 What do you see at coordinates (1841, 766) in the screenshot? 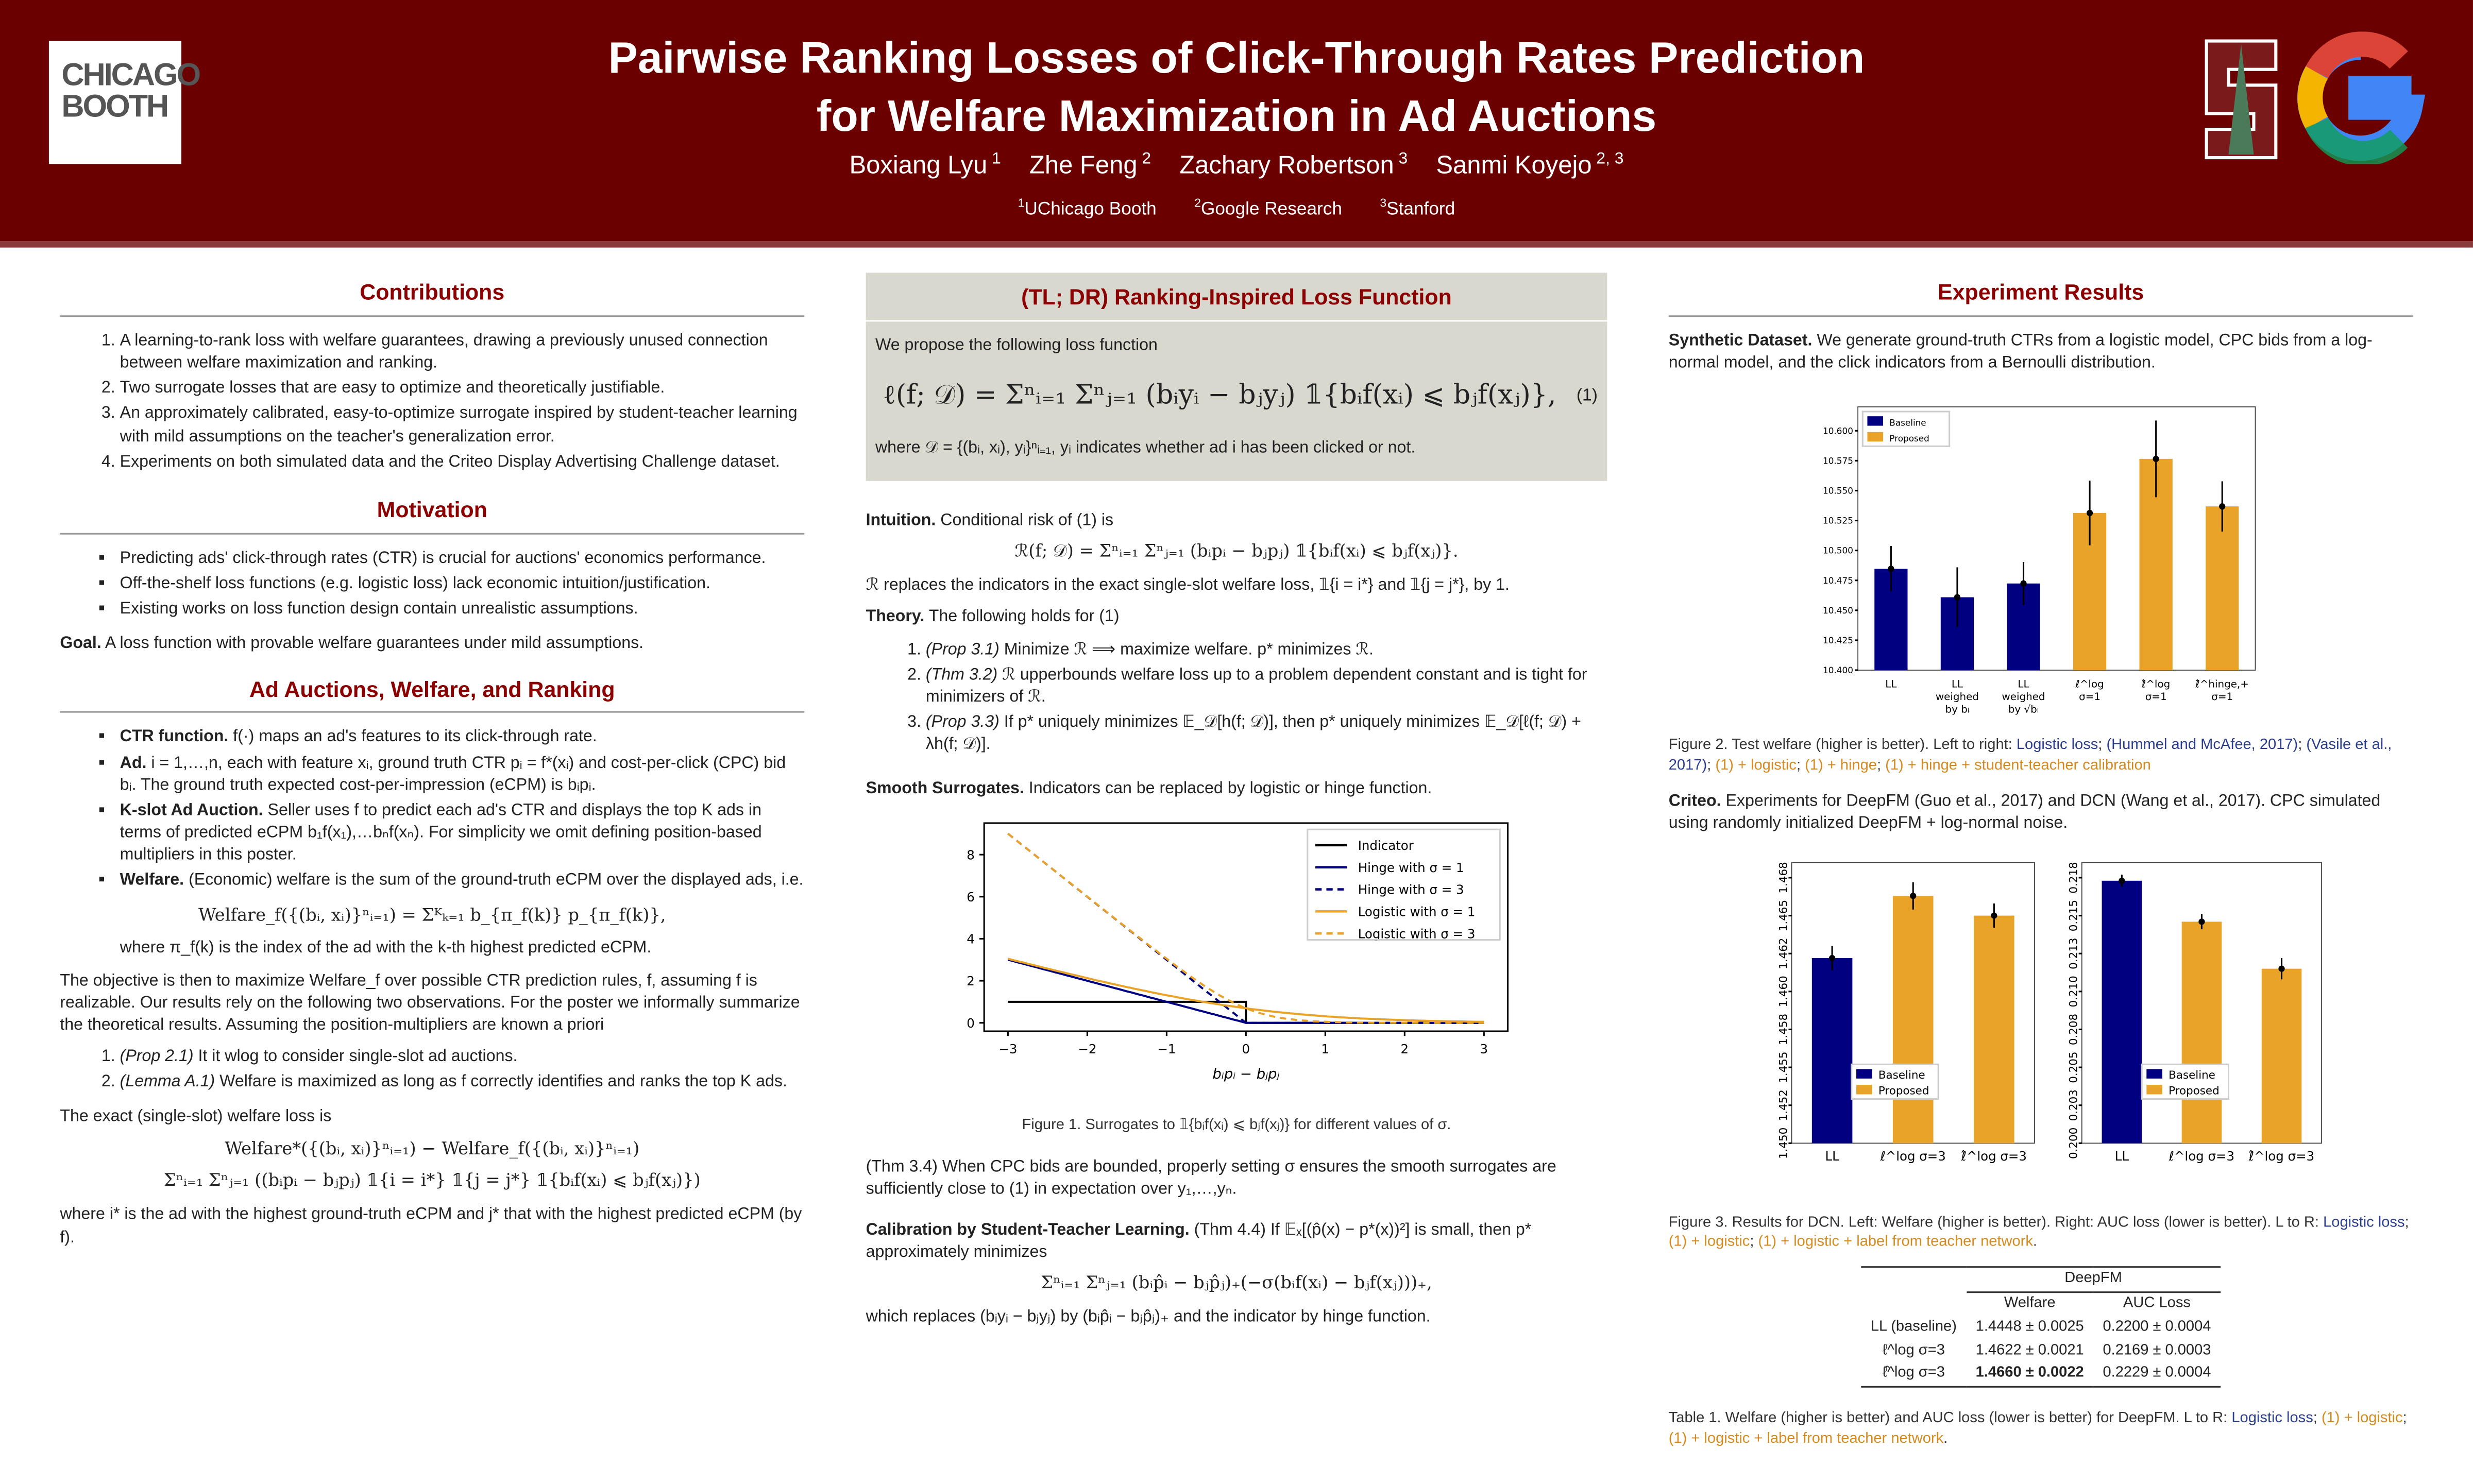
I see `caption-part: (1) + hinge` at bounding box center [1841, 766].